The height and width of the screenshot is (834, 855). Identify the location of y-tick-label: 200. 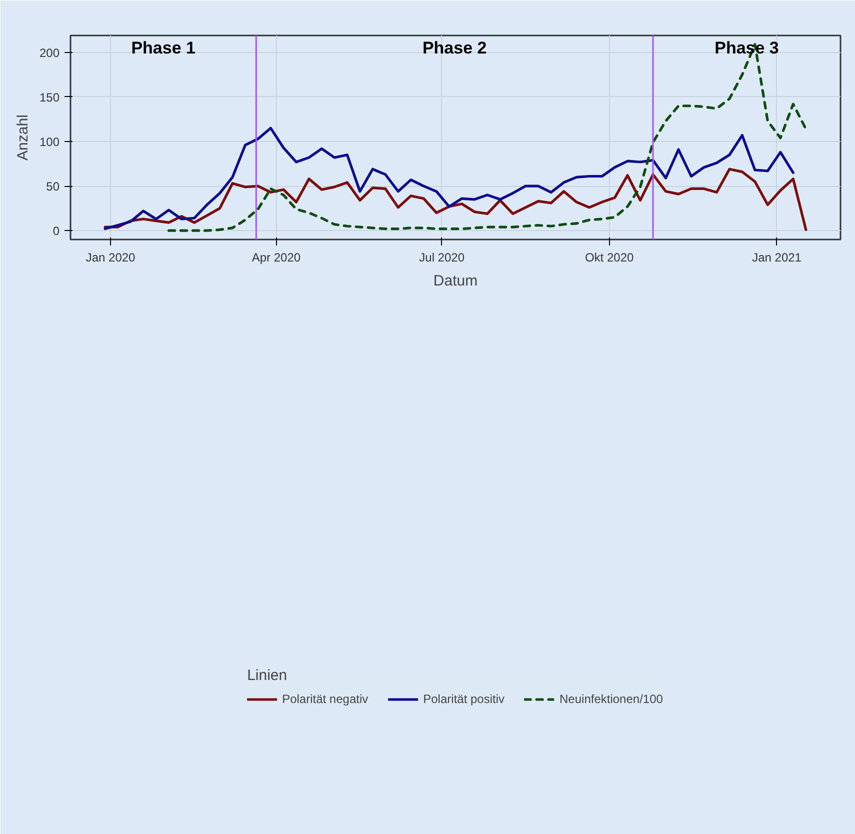
(49, 53).